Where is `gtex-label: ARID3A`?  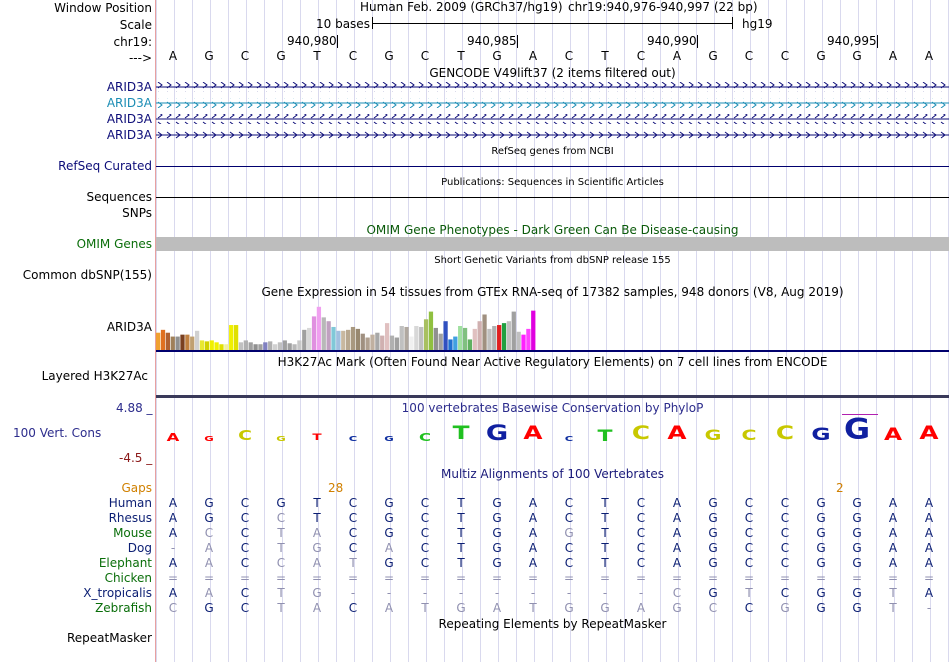 gtex-label: ARID3A is located at coordinates (129, 327).